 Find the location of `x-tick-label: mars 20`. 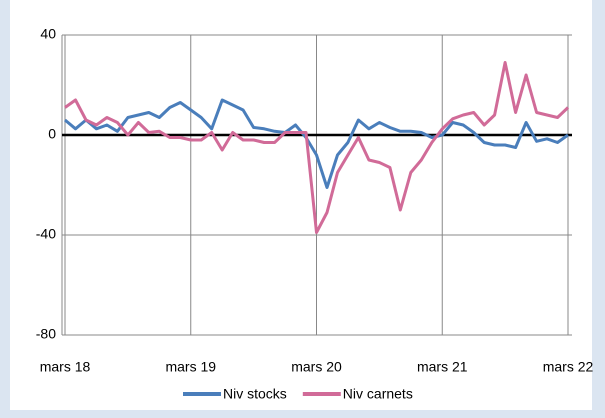

x-tick-label: mars 20 is located at coordinates (316, 367).